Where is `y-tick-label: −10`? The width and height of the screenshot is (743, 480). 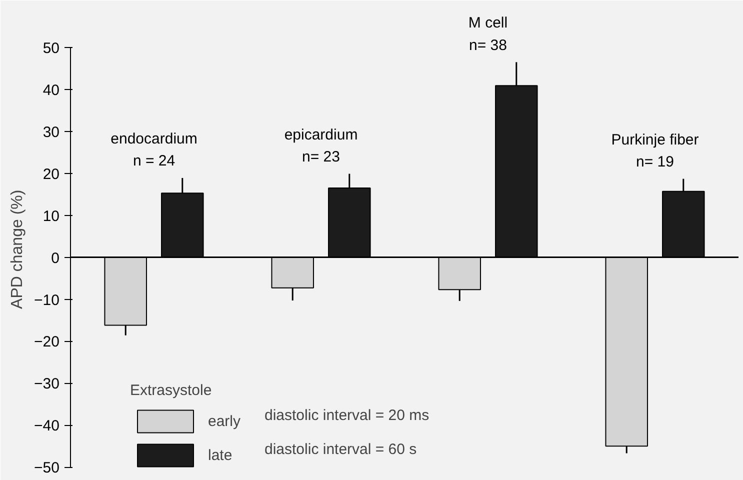
y-tick-label: −10 is located at coordinates (47, 300).